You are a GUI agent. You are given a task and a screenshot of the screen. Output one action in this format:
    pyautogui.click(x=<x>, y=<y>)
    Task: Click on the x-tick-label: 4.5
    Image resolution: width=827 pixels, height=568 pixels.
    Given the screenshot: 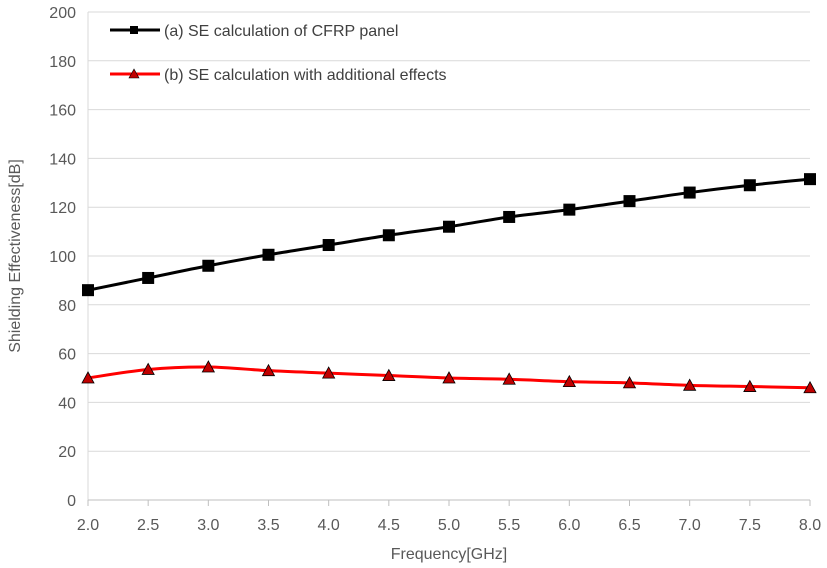 What is the action you would take?
    pyautogui.click(x=389, y=525)
    